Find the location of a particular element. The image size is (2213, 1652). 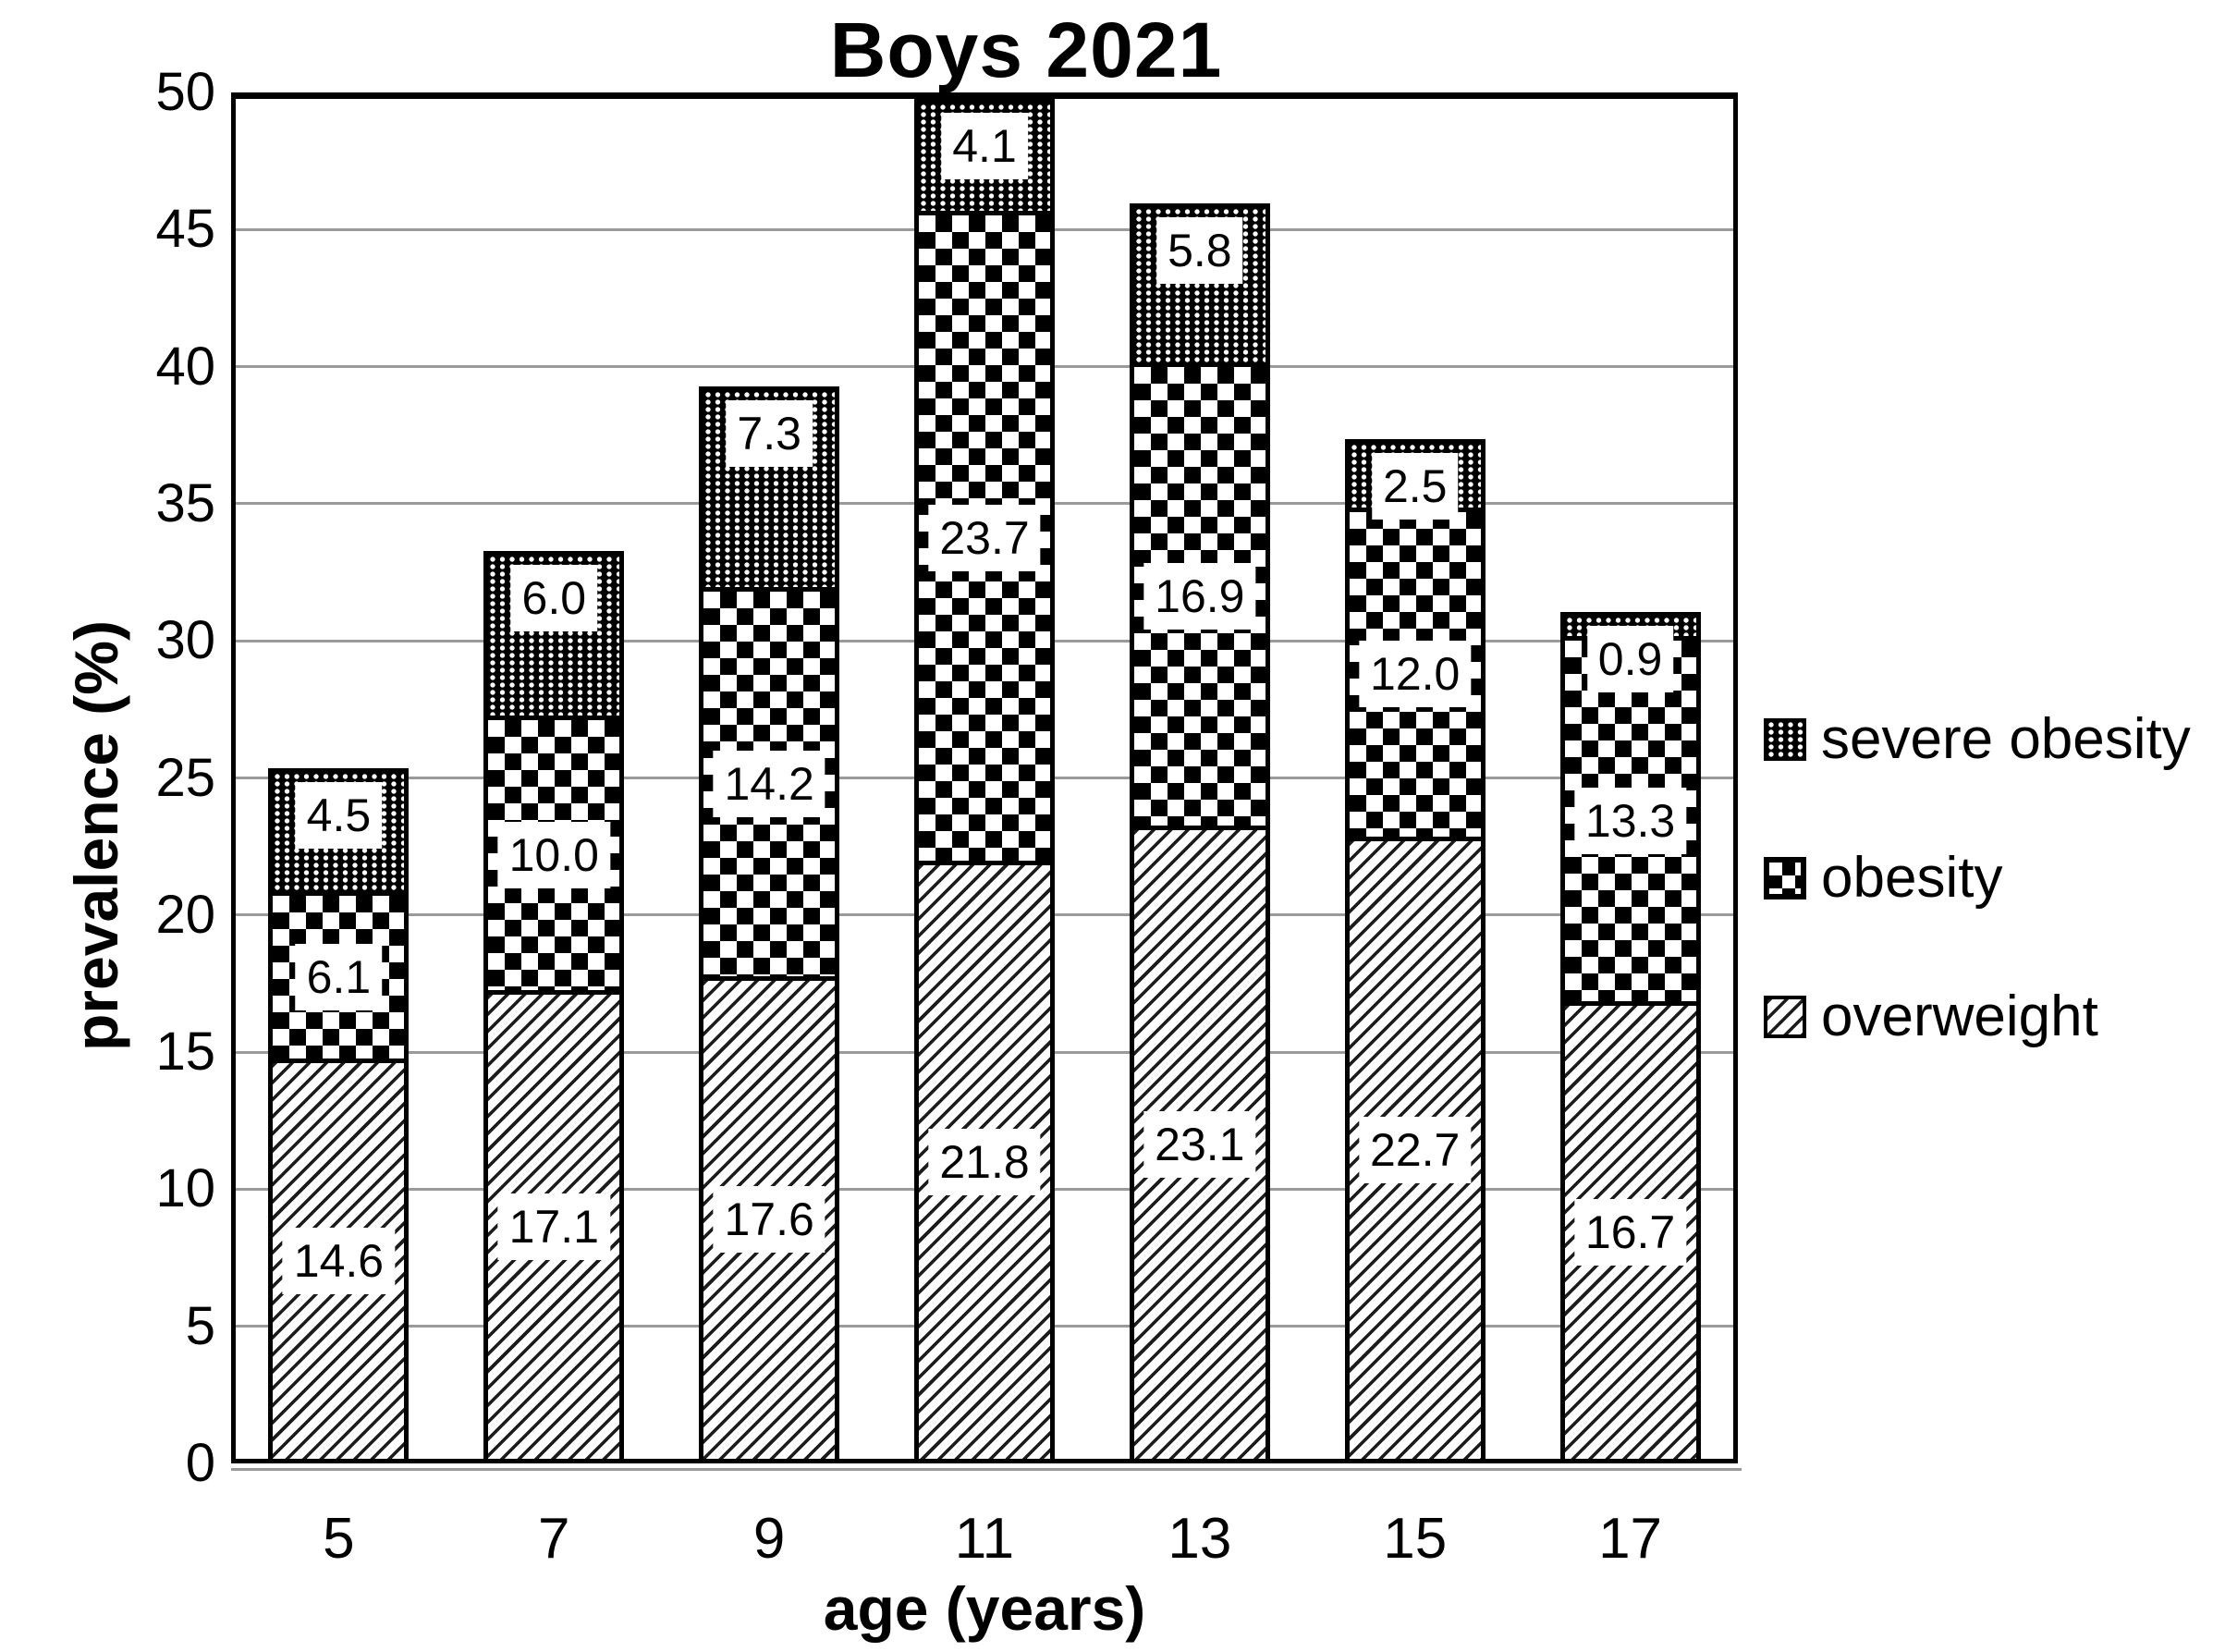

legend-marker-checkerboard-icon is located at coordinates (1785, 877).